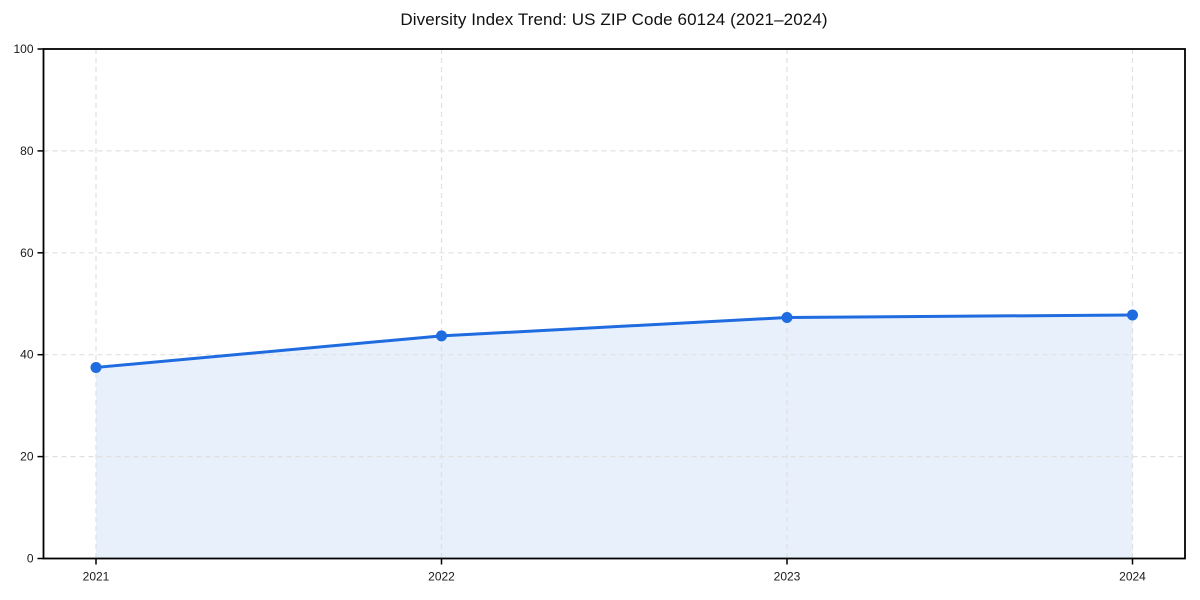 This screenshot has height=600, width=1200. Describe the element at coordinates (27, 253) in the screenshot. I see `y-tick-label: 60` at that location.